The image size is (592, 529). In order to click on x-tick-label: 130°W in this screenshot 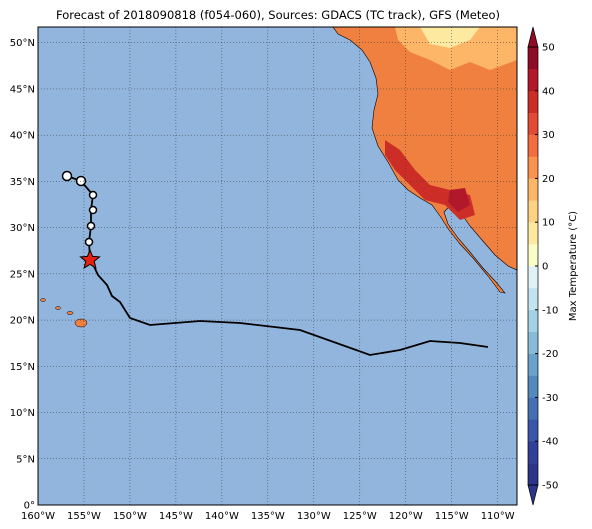, I will do `click(314, 516)`.